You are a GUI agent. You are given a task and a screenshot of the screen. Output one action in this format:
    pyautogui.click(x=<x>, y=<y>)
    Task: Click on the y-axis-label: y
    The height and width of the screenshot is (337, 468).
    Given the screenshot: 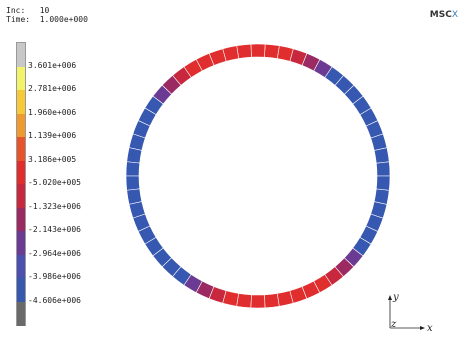 What is the action you would take?
    pyautogui.click(x=395, y=297)
    